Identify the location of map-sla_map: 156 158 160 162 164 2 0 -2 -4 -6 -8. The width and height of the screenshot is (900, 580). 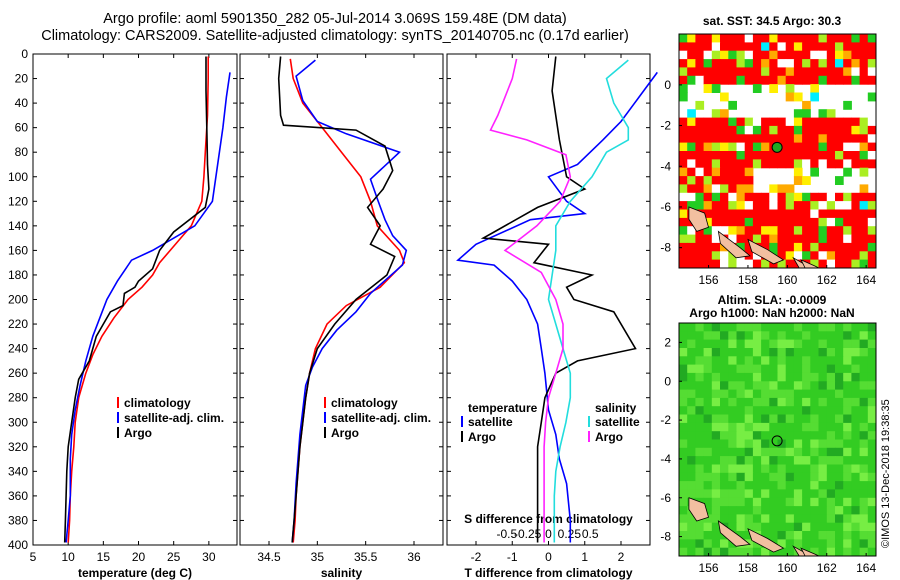
(768, 448).